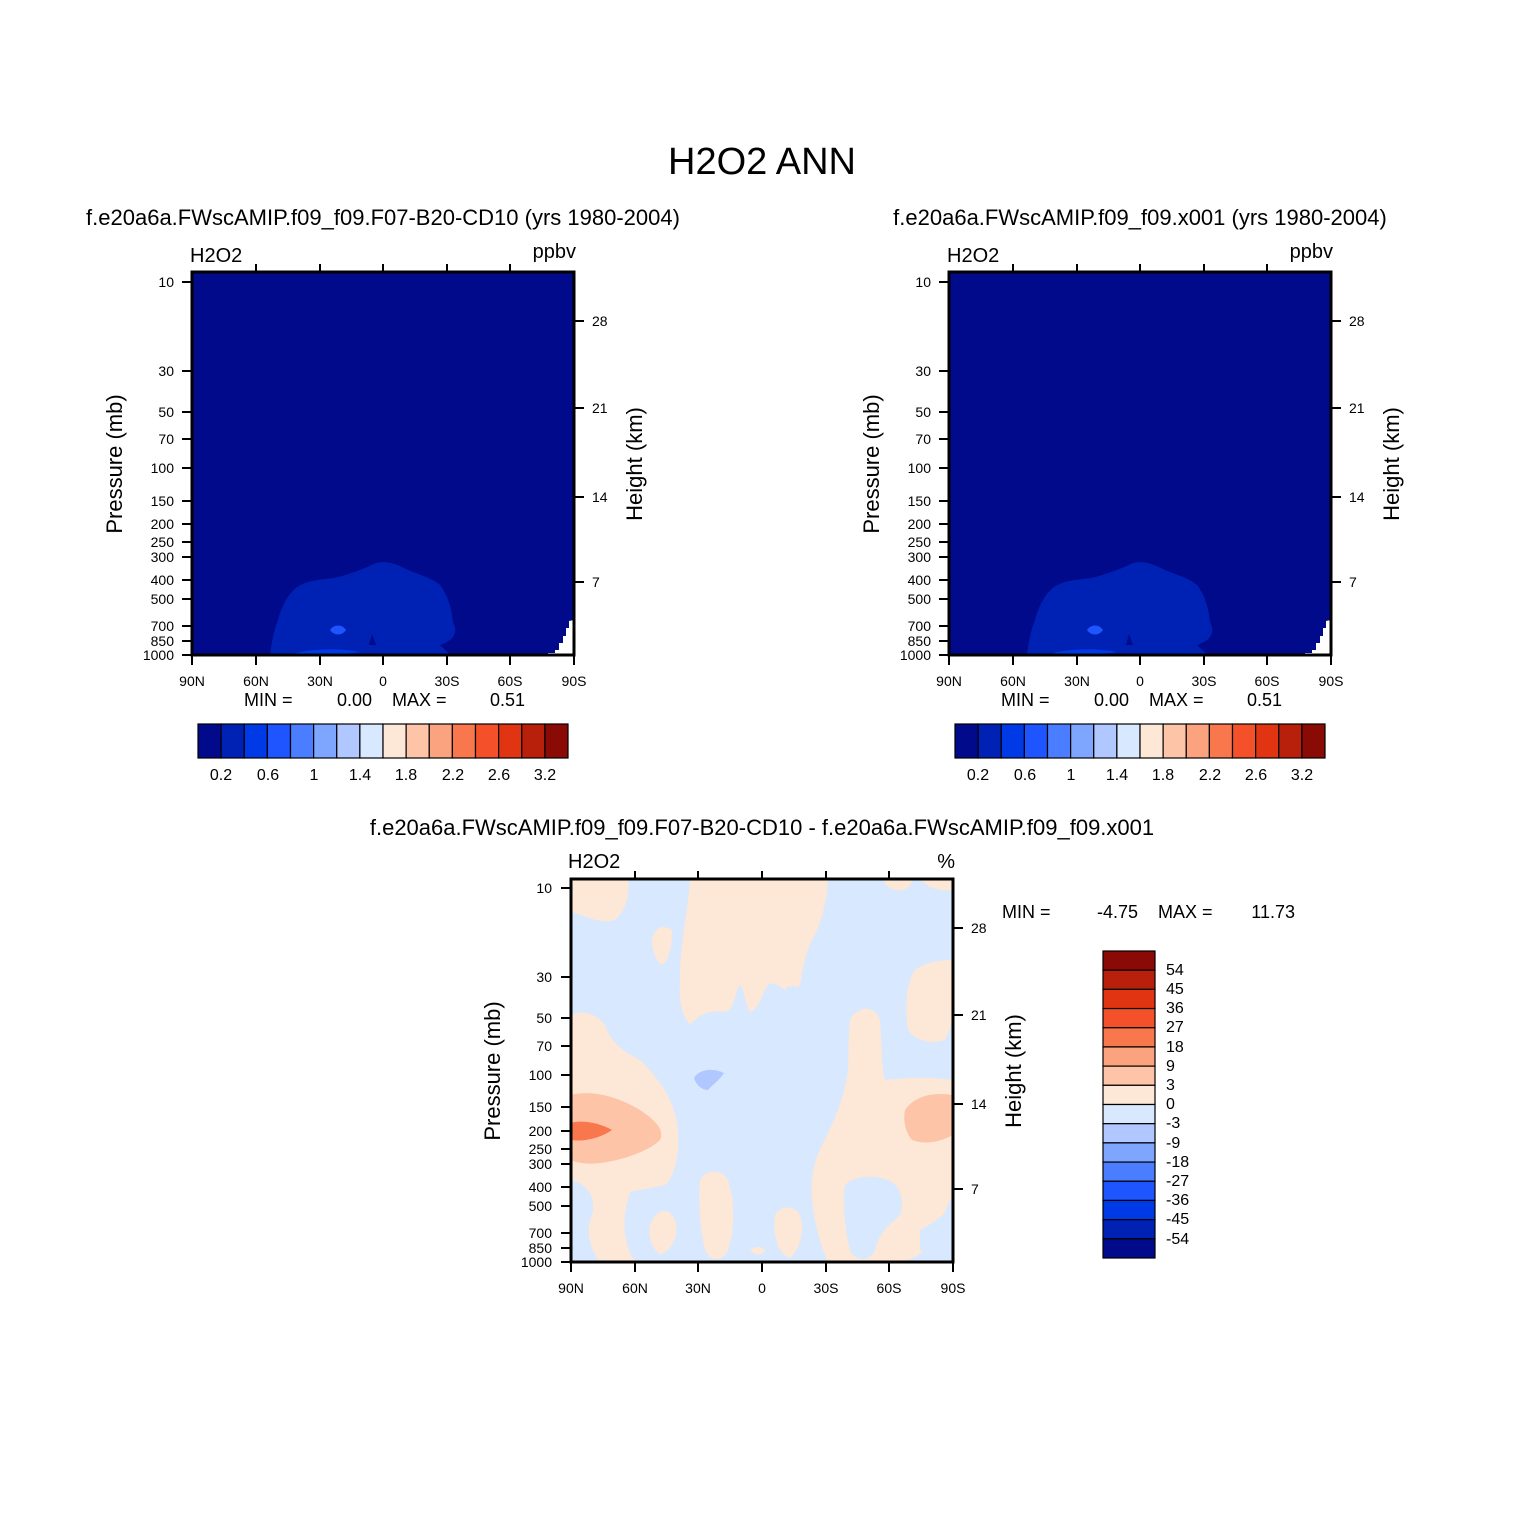  What do you see at coordinates (541, 1107) in the screenshot?
I see `y-tick-label: 150` at bounding box center [541, 1107].